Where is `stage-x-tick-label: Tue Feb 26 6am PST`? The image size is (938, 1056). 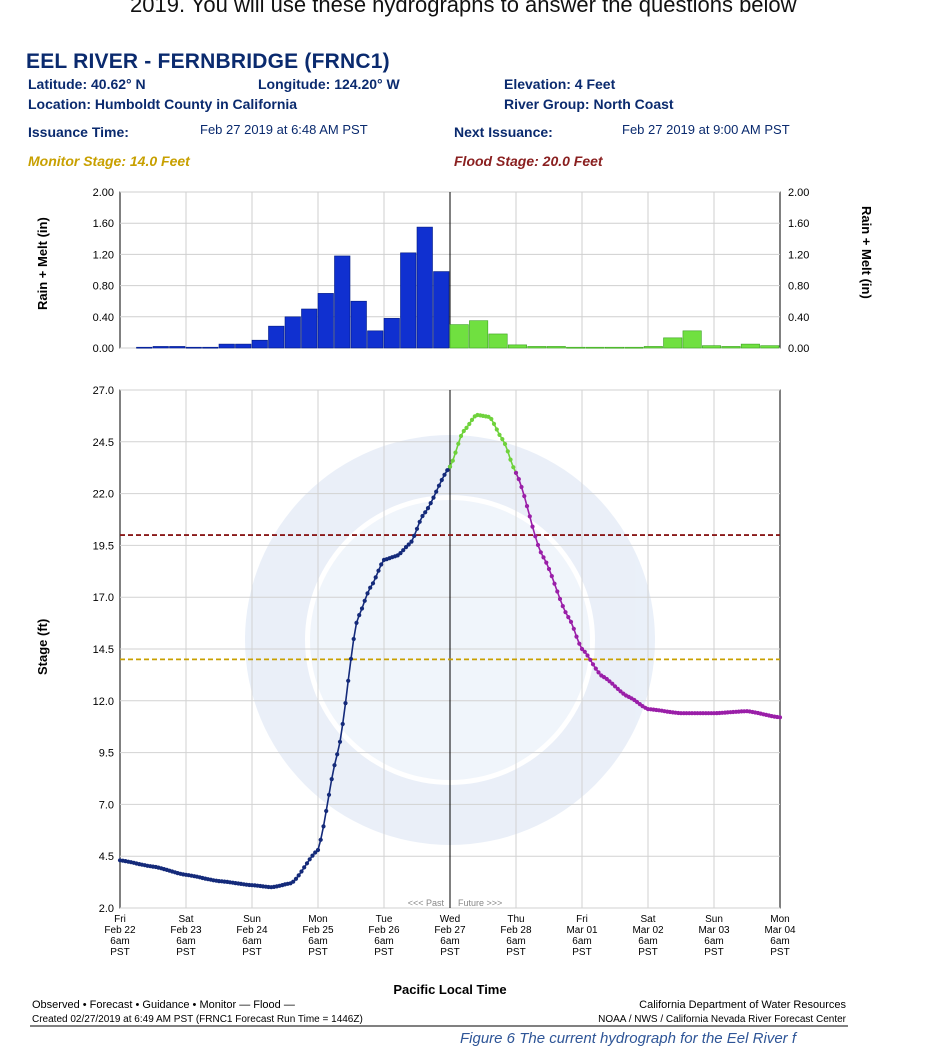 stage-x-tick-label: Tue Feb 26 6am PST is located at coordinates (384, 936).